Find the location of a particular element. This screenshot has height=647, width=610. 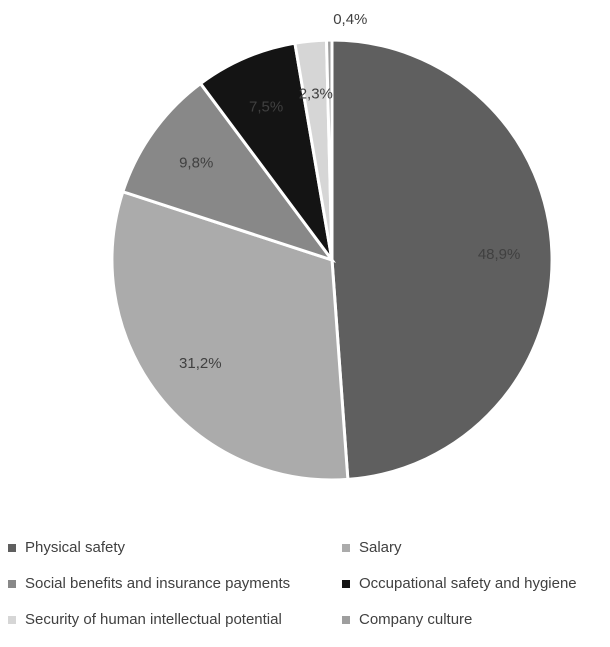

pie-slice-occupational-safety-and-hygiene is located at coordinates (266, 151).